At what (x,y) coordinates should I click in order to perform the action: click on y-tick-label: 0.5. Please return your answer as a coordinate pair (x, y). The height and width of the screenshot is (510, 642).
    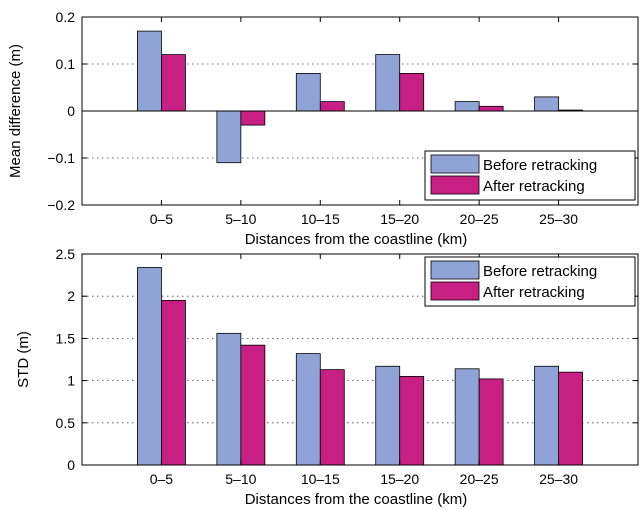
    Looking at the image, I should click on (66, 423).